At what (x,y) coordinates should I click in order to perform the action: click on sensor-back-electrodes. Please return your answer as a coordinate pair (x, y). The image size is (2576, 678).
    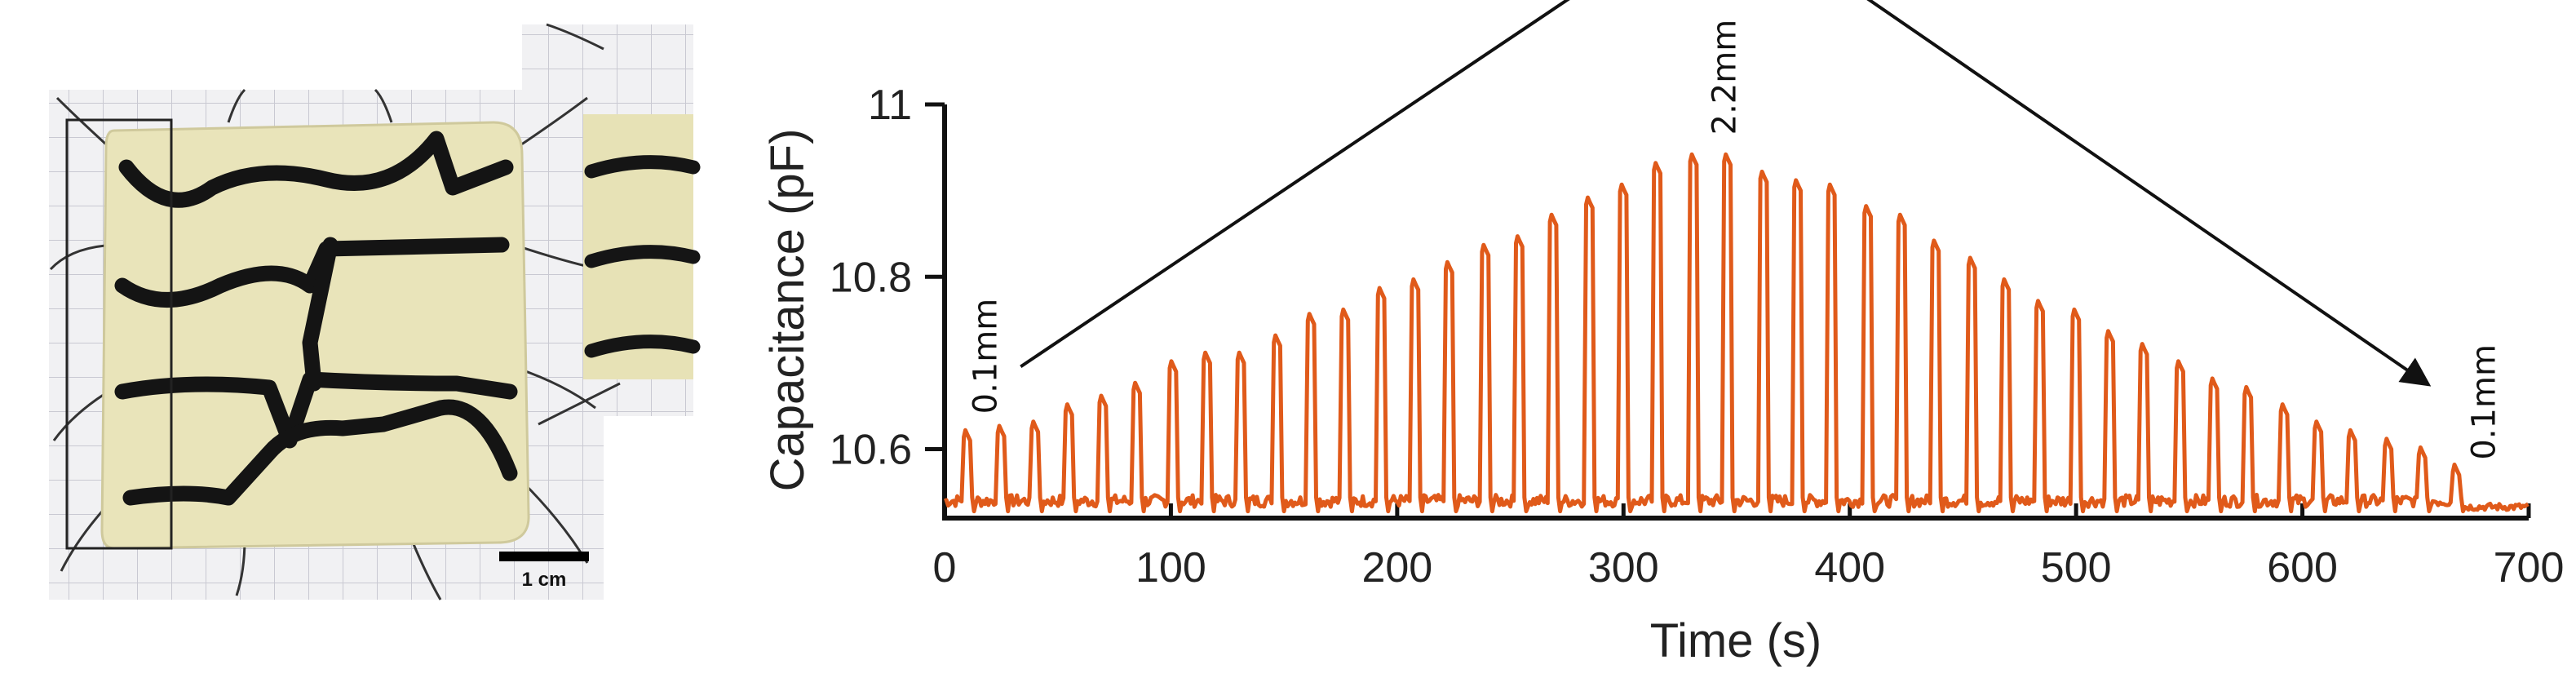
    Looking at the image, I should click on (642, 257).